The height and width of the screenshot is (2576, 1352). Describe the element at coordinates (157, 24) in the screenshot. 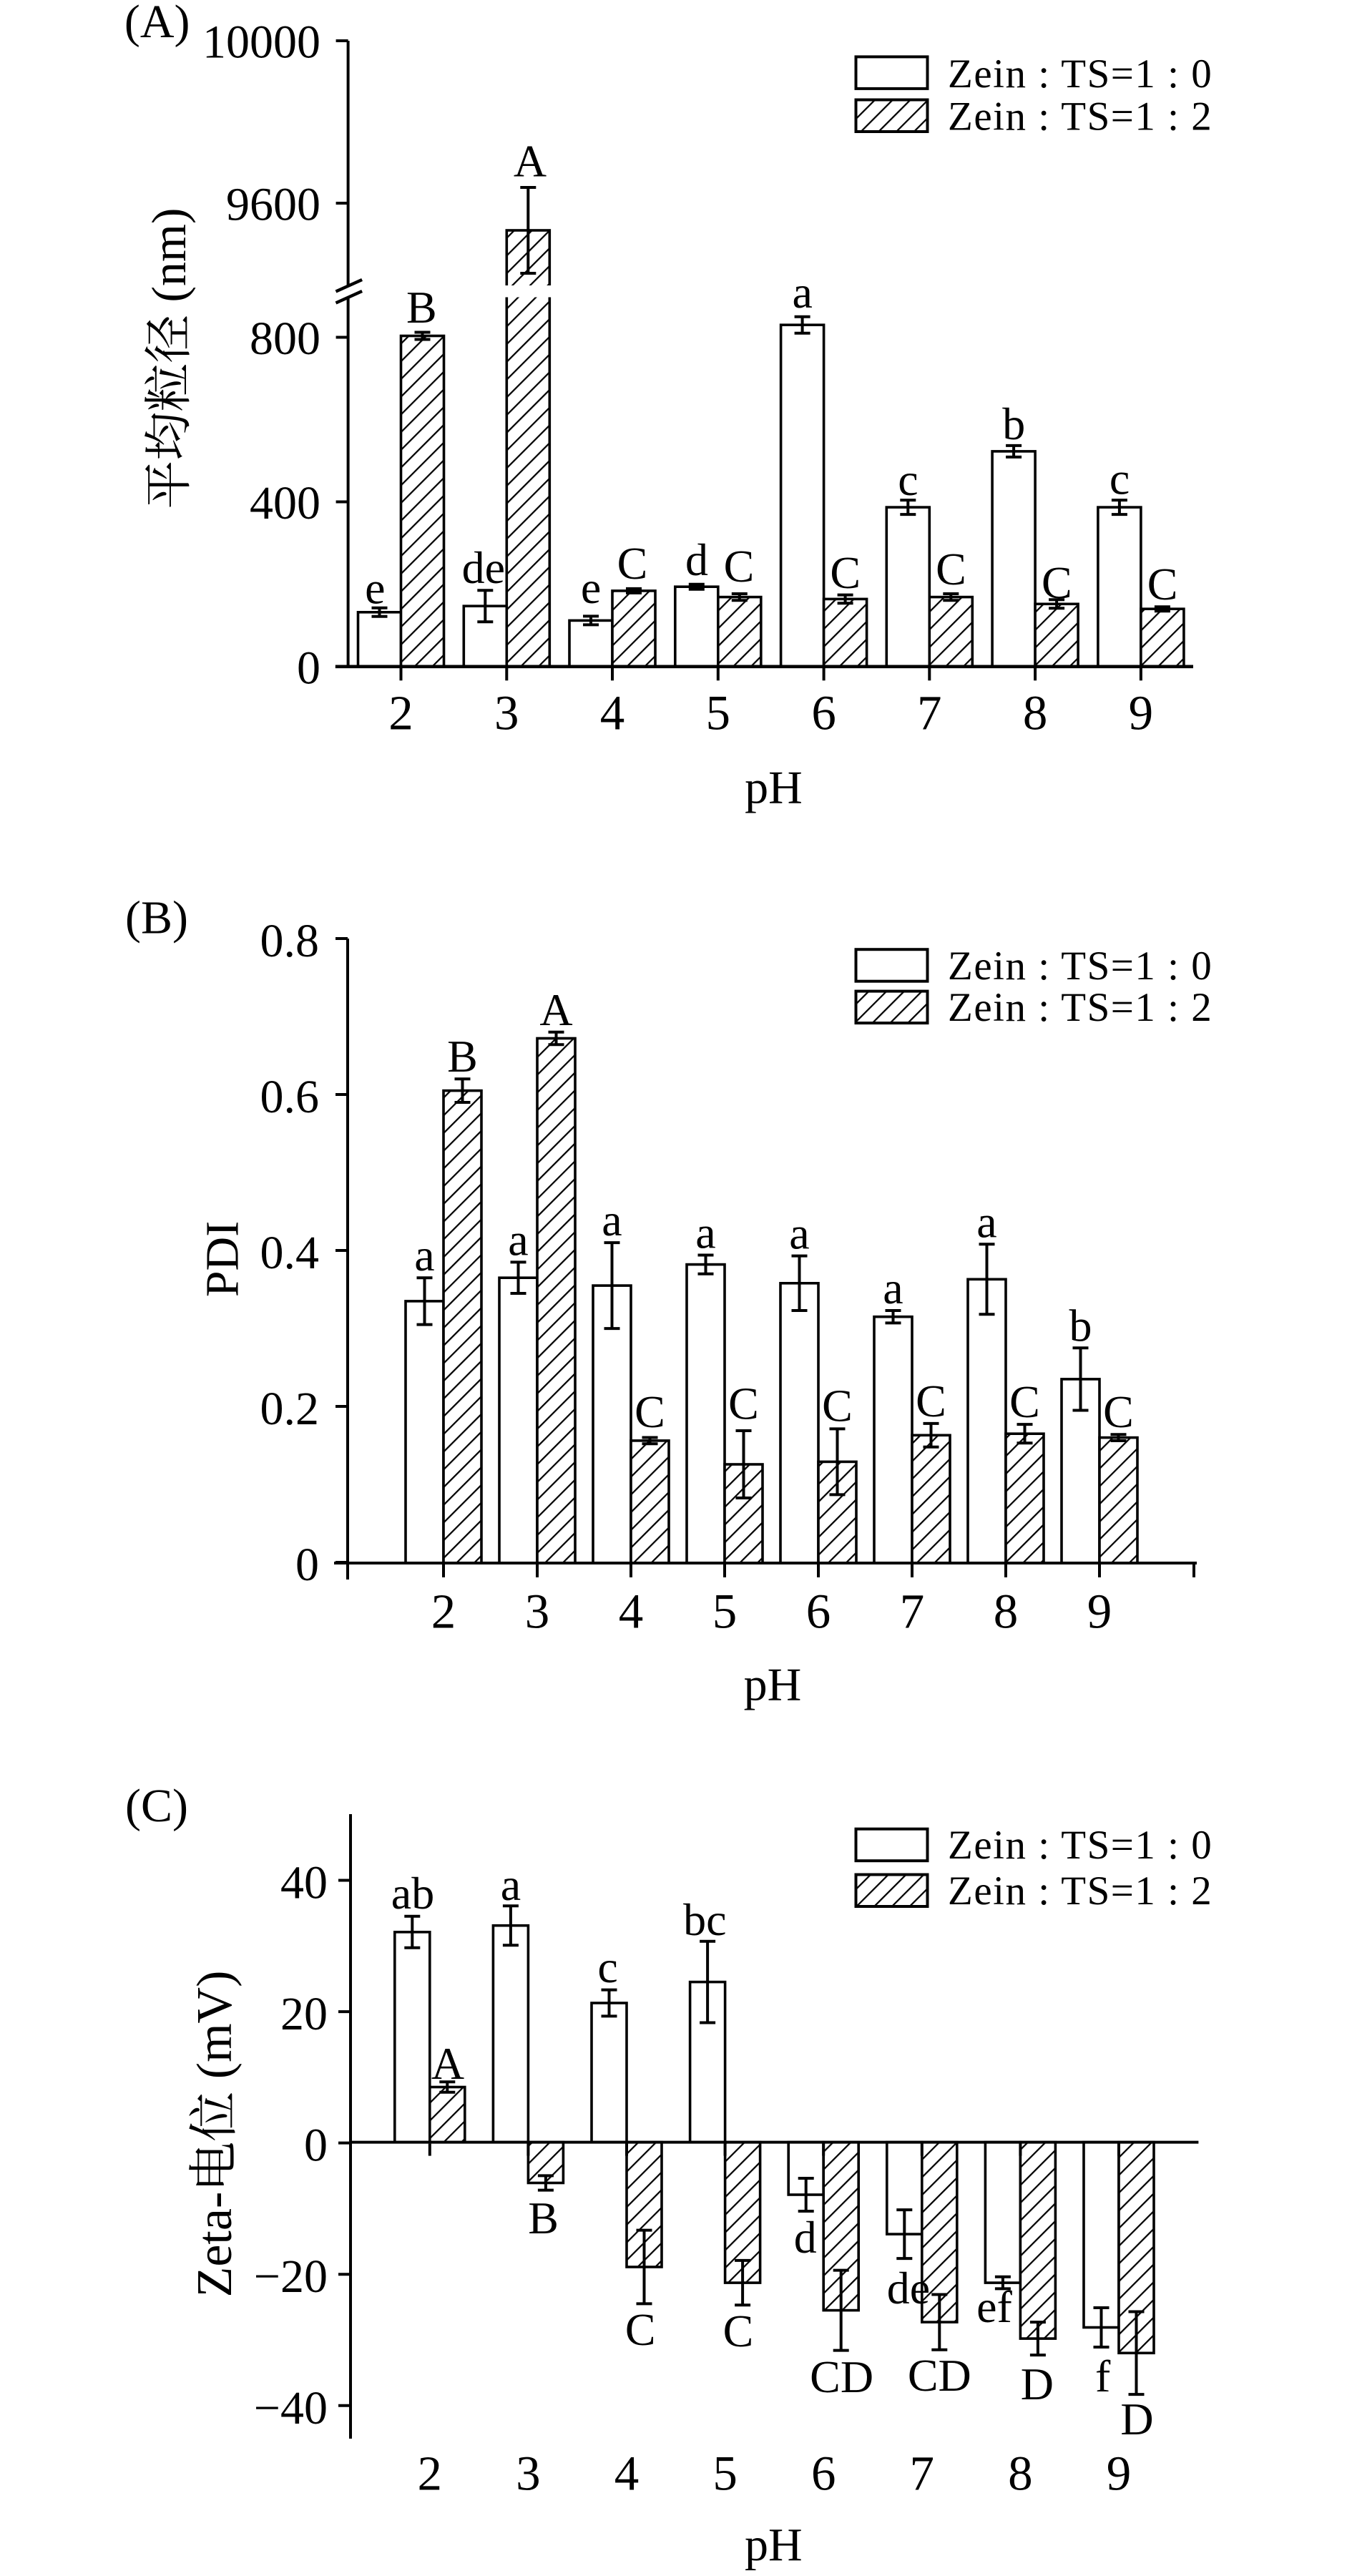

I see `svg-text: (A)` at that location.